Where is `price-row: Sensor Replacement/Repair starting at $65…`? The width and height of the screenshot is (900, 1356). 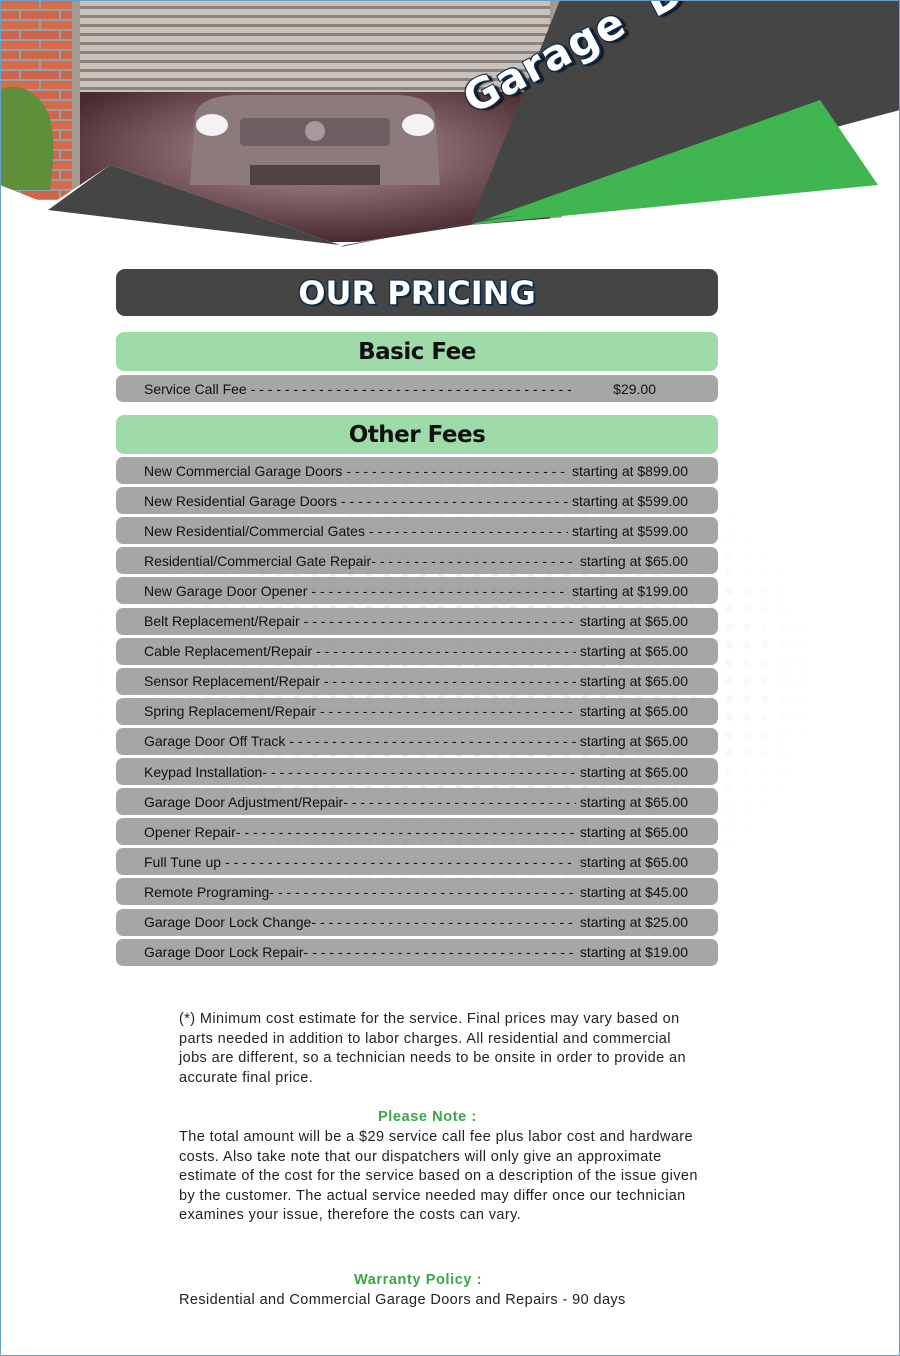
price-row: Sensor Replacement/Repair starting at $65… is located at coordinates (417, 681).